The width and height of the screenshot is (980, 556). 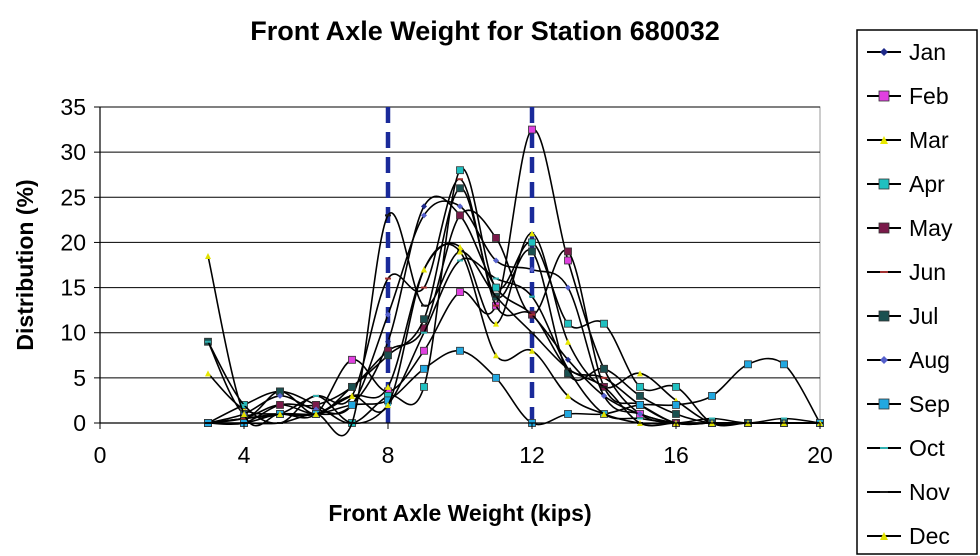 I want to click on legend-label: Jun, so click(x=927, y=272).